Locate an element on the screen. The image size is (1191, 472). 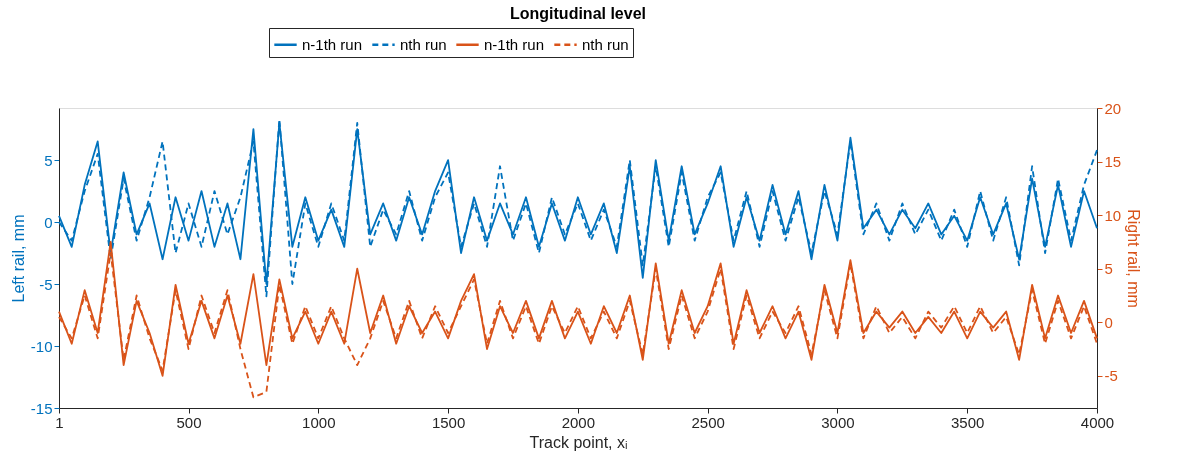
y-axis-title: Left rail, mm is located at coordinates (18, 258).